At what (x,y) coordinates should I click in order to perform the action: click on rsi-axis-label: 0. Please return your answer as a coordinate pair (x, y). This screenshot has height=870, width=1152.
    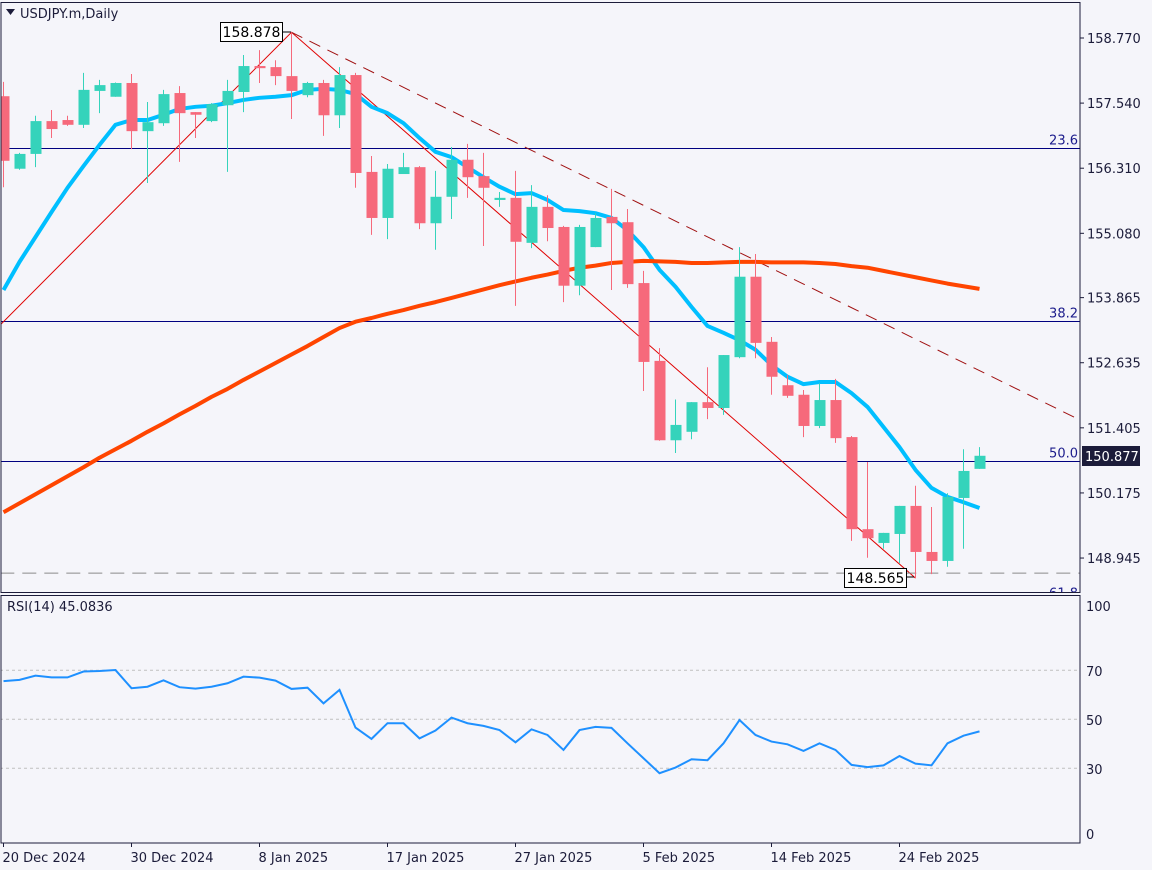
    Looking at the image, I should click on (1090, 835).